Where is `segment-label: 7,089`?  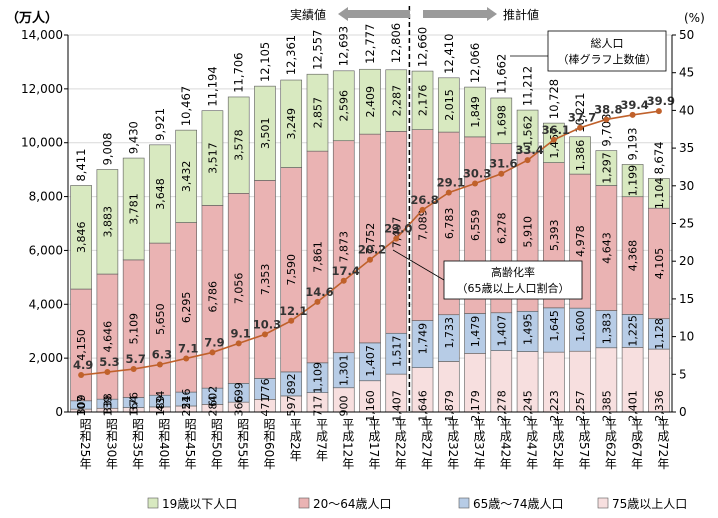
segment-label: 7,089 is located at coordinates (423, 225).